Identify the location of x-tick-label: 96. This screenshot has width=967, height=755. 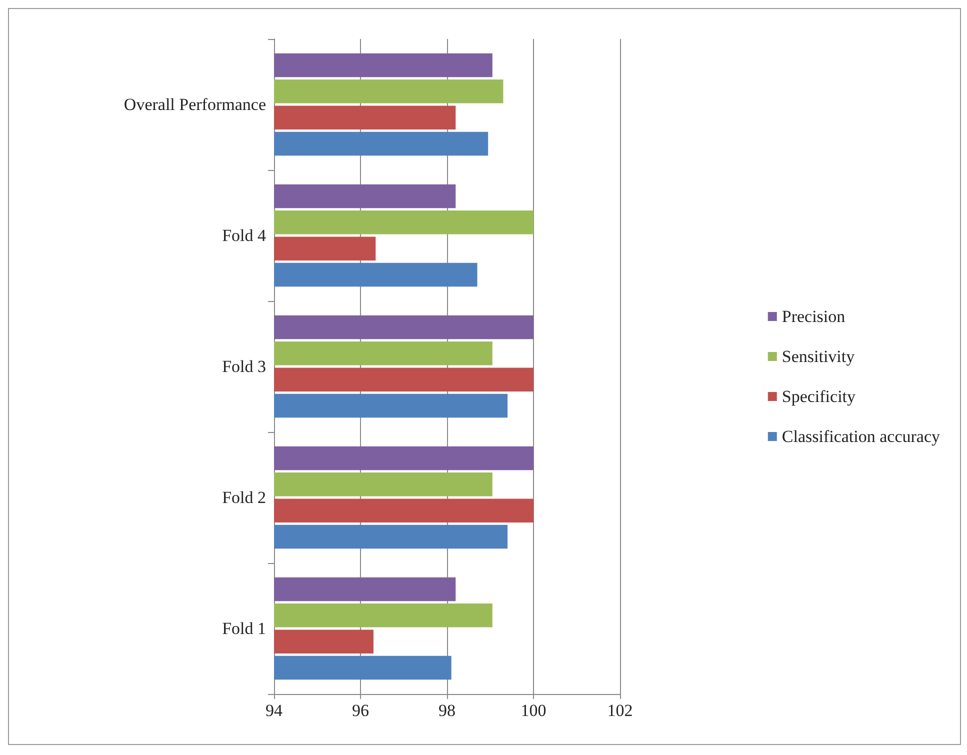
(360, 710).